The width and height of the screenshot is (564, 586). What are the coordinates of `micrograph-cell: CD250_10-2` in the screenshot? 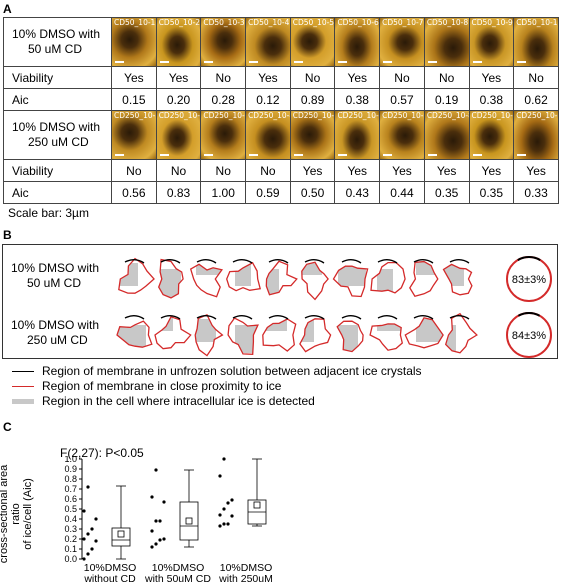 It's located at (178, 135).